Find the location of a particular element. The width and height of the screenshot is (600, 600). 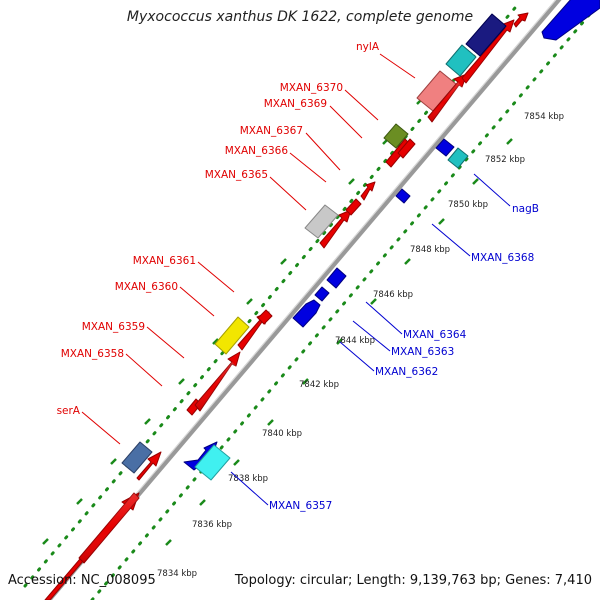

label-MXAN_6368: MXAN_6368 is located at coordinates (502, 258).